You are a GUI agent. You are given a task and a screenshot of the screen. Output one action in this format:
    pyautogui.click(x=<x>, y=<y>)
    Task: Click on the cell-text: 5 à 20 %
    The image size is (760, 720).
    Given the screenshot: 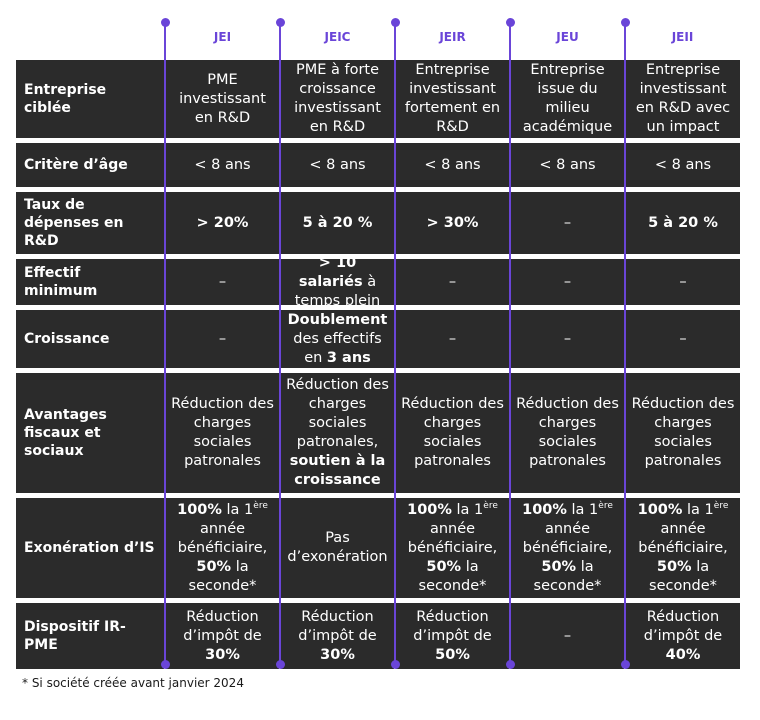 What is the action you would take?
    pyautogui.click(x=338, y=223)
    